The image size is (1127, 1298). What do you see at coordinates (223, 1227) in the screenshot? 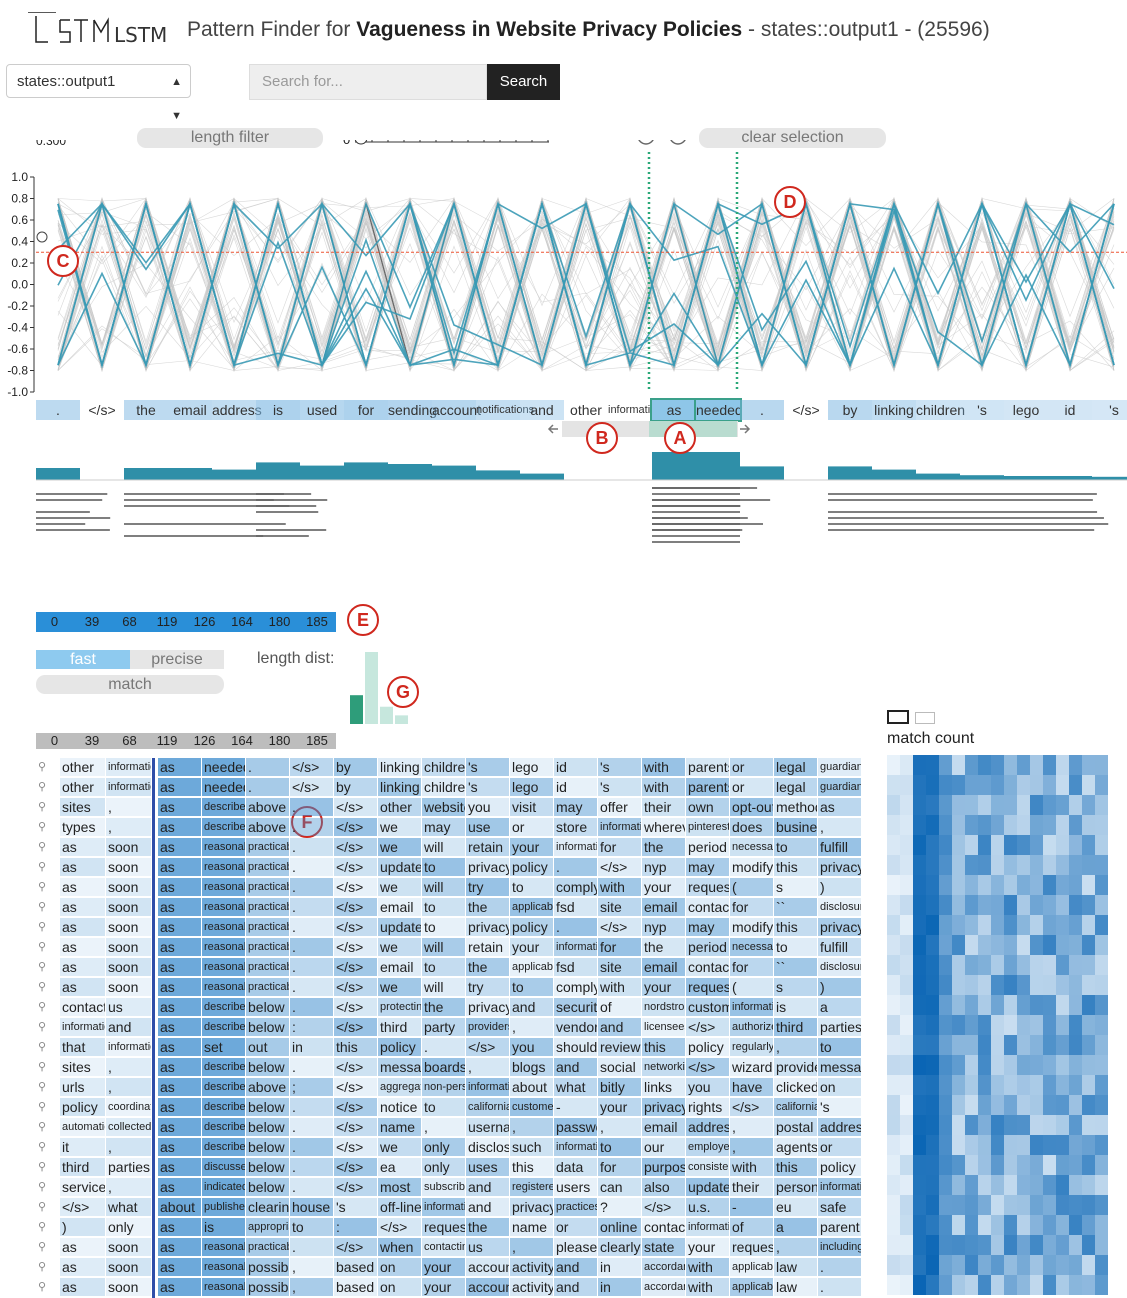
I see `result-token: is` at bounding box center [223, 1227].